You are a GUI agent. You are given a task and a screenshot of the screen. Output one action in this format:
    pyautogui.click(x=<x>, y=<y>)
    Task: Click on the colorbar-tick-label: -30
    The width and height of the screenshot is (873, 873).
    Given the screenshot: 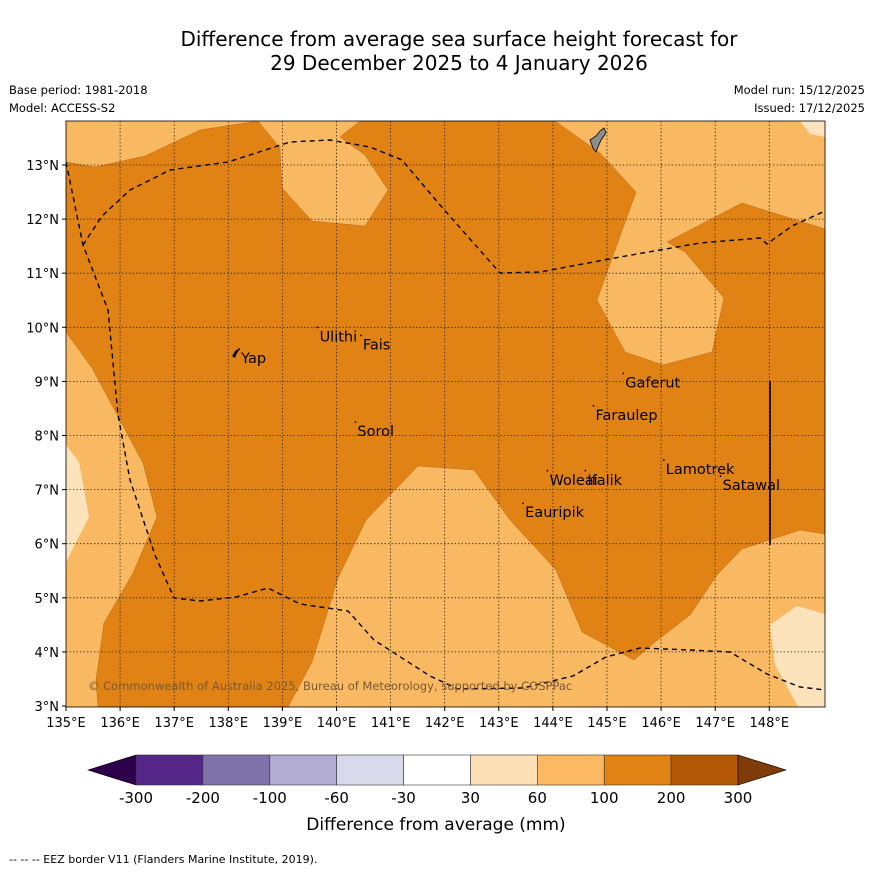 What is the action you would take?
    pyautogui.click(x=403, y=798)
    